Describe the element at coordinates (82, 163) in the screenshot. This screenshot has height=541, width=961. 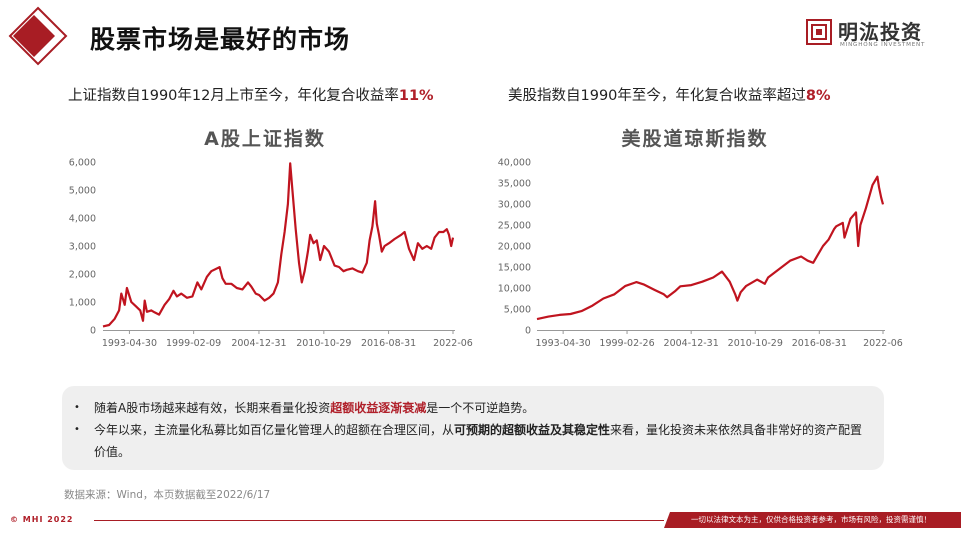
I see `sse-y-tick-label: 6,000` at that location.